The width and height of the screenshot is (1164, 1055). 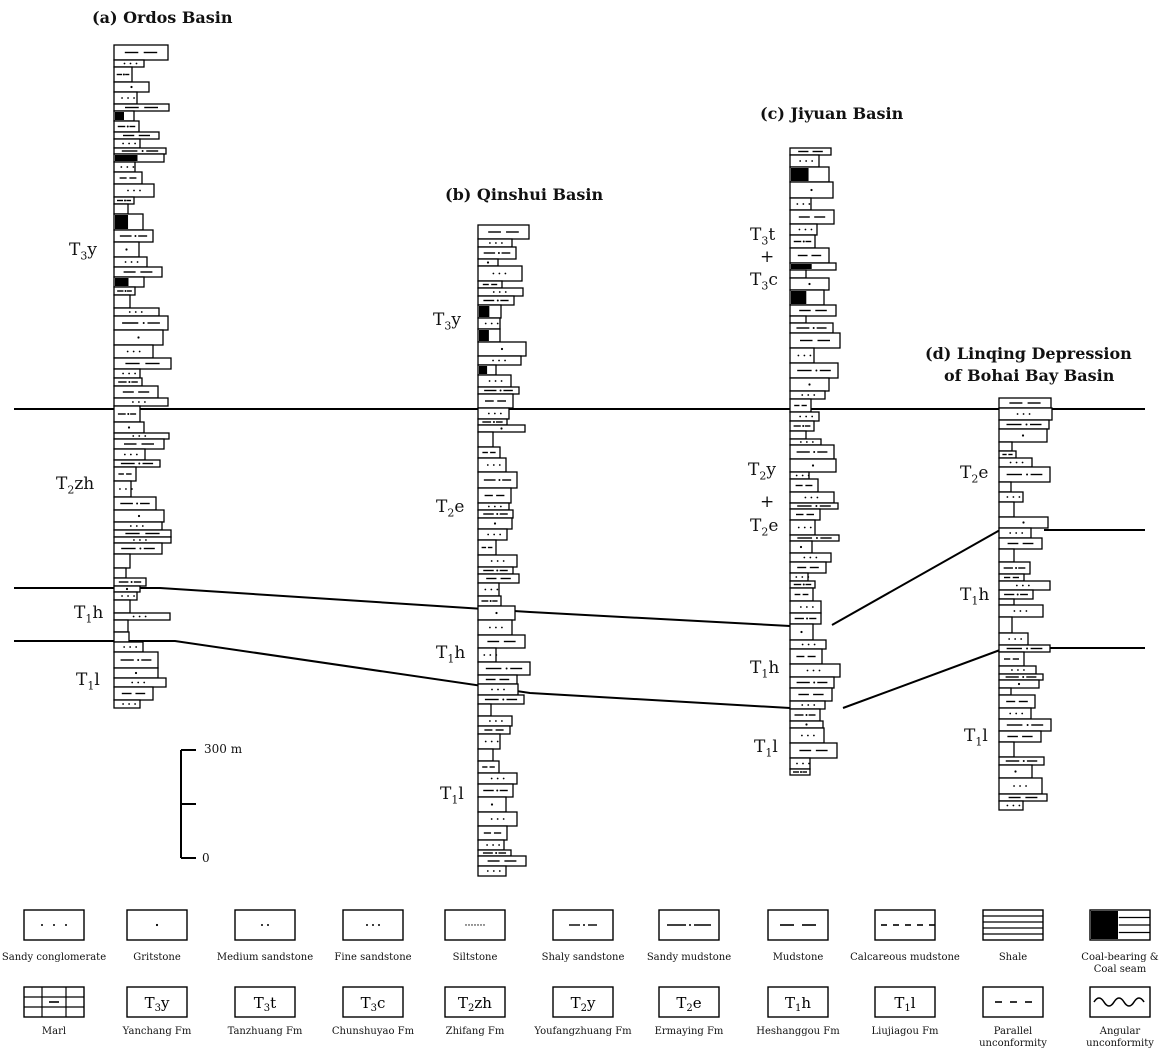 I want to click on legend-formation-symbol: T3y, so click(x=157, y=1004).